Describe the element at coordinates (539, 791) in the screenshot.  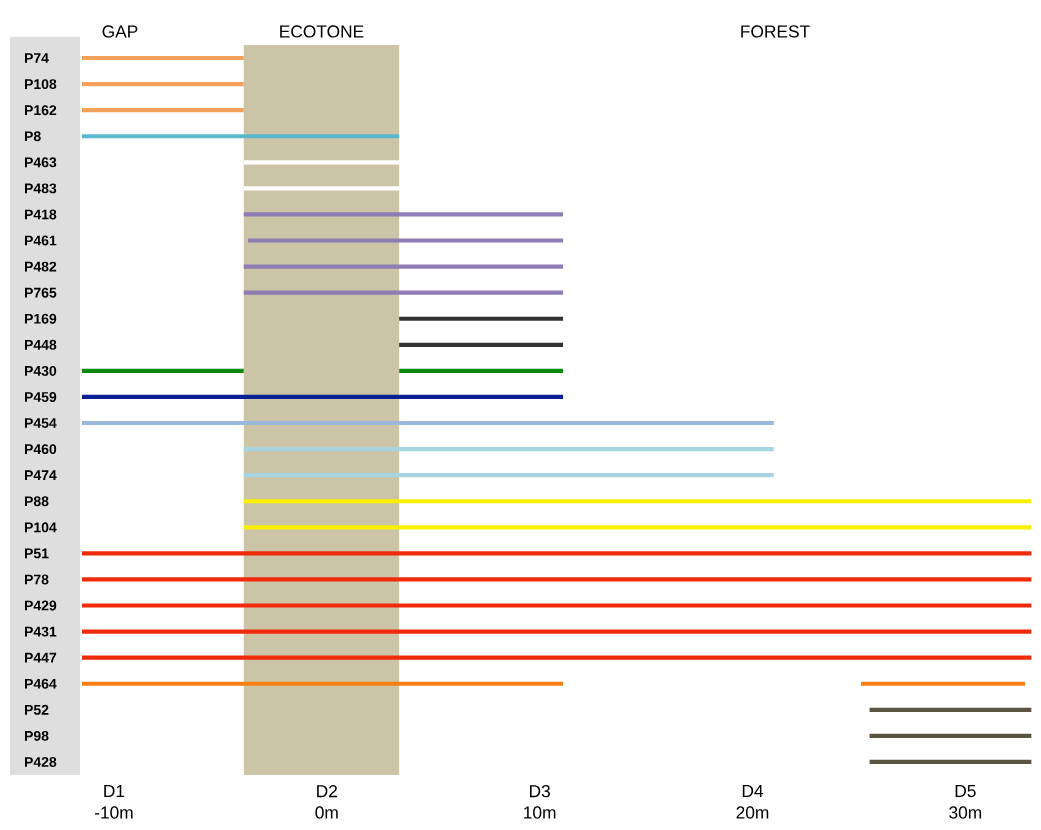
I see `text: D3` at that location.